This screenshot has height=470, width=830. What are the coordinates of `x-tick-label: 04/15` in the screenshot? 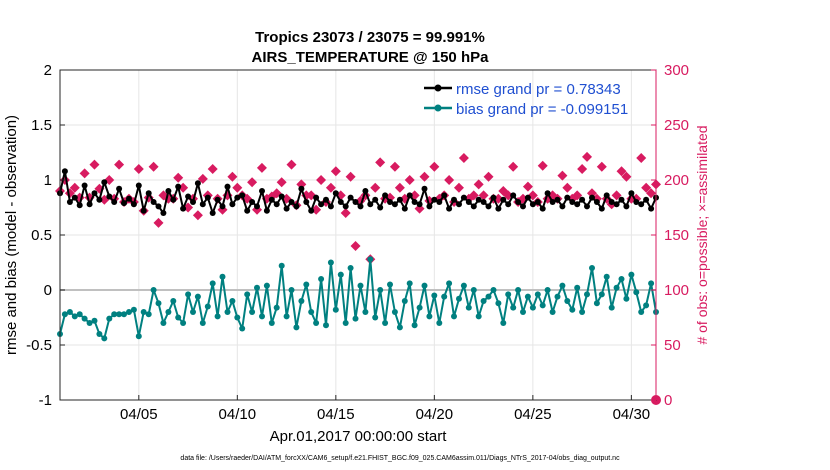 It's located at (336, 414).